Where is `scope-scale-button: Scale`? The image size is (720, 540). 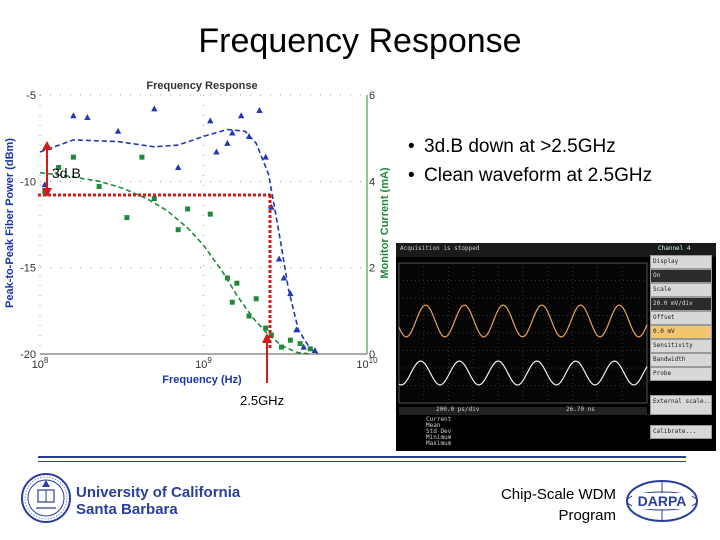
scope-scale-button: Scale is located at coordinates (681, 290).